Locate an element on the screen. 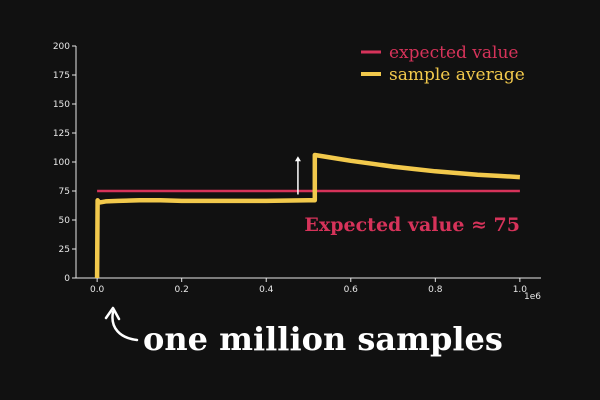 This screenshot has width=600, height=400. y-tick-label: 175 is located at coordinates (61, 76).